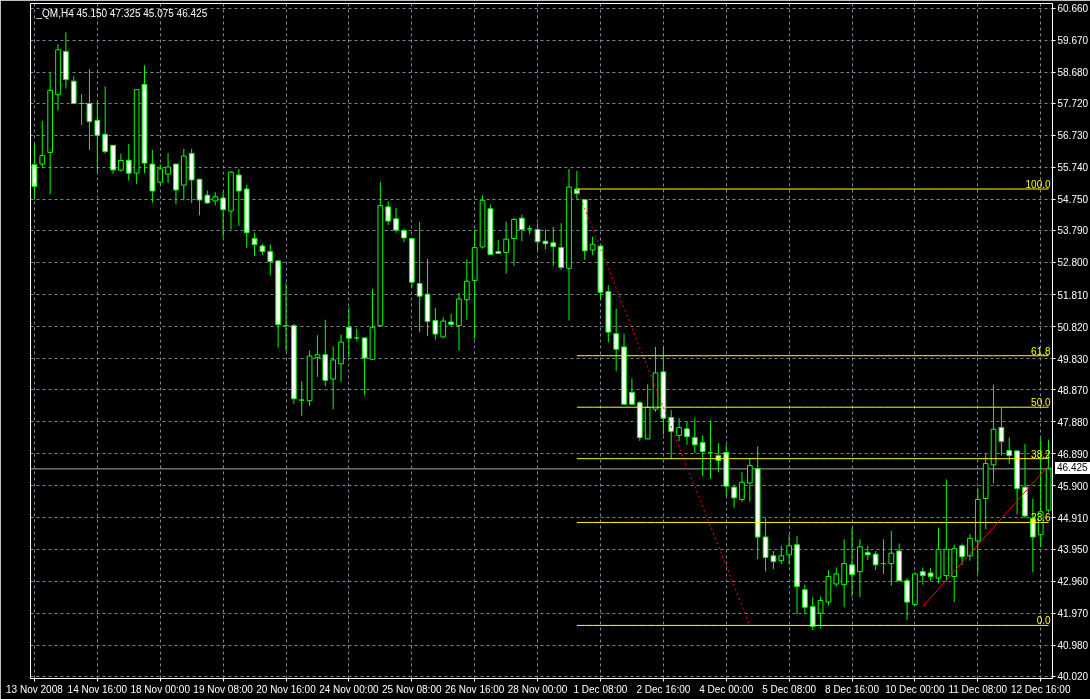 This screenshot has height=699, width=1090. What do you see at coordinates (223, 689) in the screenshot?
I see `x-tick-label: 19 Nov 08:00` at bounding box center [223, 689].